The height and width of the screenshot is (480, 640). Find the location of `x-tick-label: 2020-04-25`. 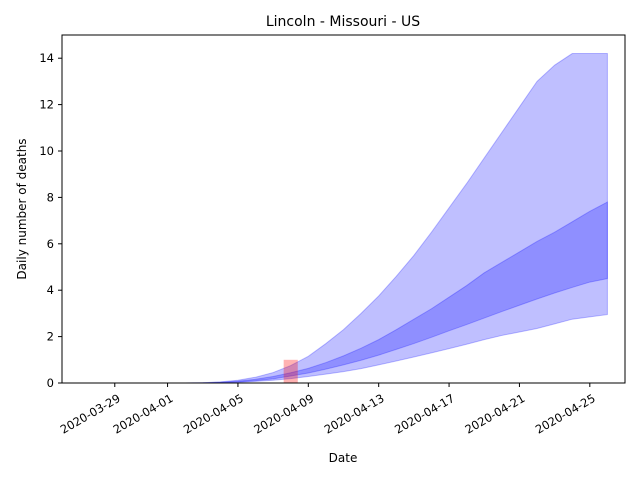

x-tick-label: 2020-04-25 is located at coordinates (565, 414).